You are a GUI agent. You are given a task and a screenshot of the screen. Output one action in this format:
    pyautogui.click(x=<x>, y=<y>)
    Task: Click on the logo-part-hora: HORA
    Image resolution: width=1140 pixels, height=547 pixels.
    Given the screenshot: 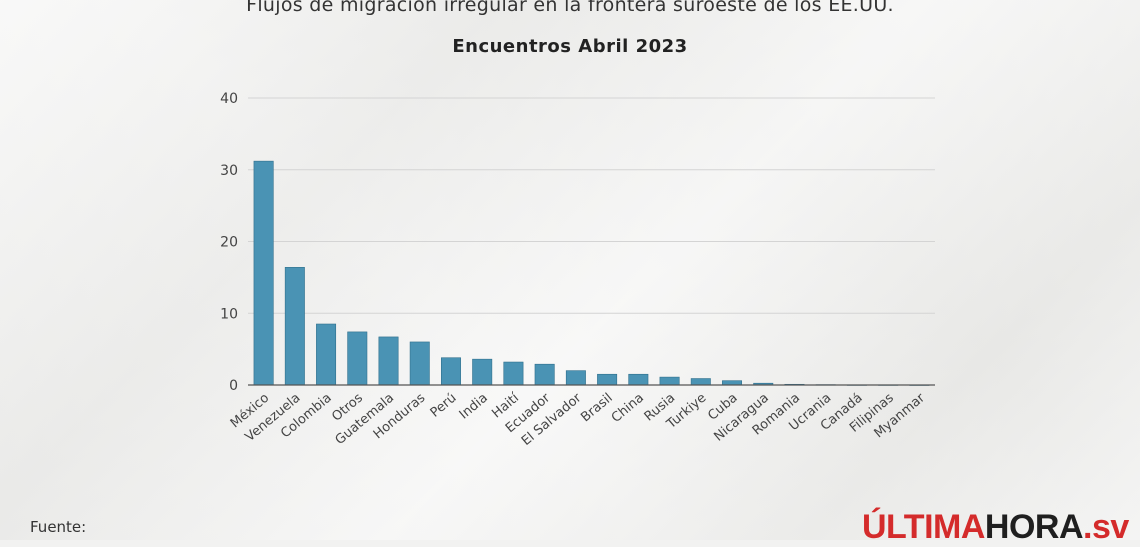 What is the action you would take?
    pyautogui.click(x=1034, y=527)
    